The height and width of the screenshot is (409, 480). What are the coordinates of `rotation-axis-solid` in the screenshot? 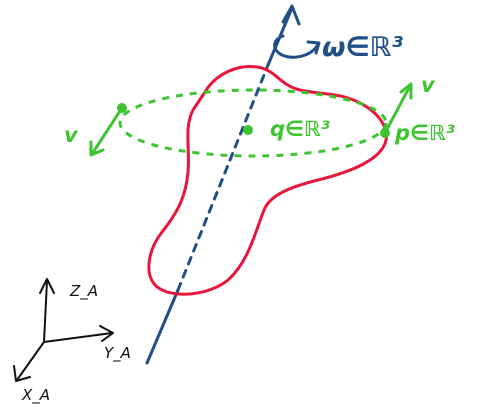 It's located at (162, 326).